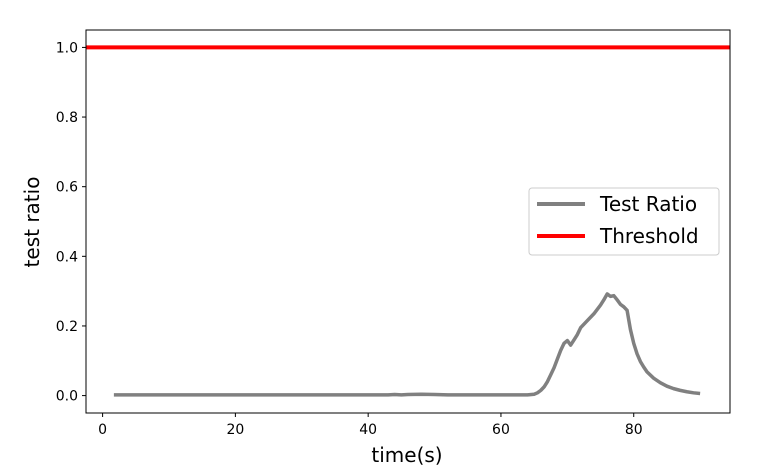  Describe the element at coordinates (32, 222) in the screenshot. I see `y-axis-label: test ratio` at that location.